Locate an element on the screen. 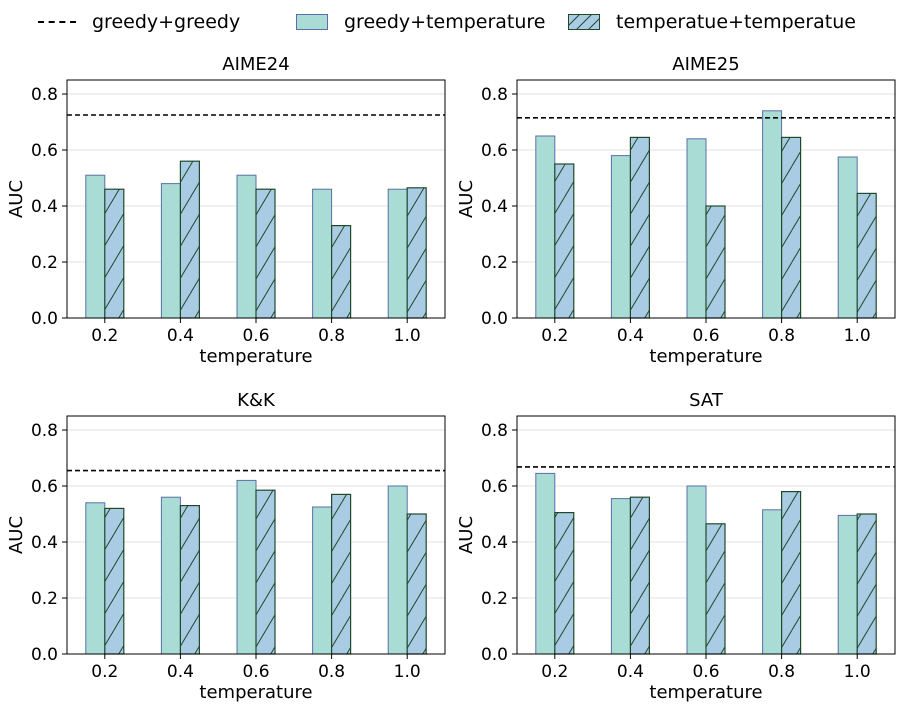 The image size is (900, 709). kk-bar-hatch-0.2 is located at coordinates (114, 581).